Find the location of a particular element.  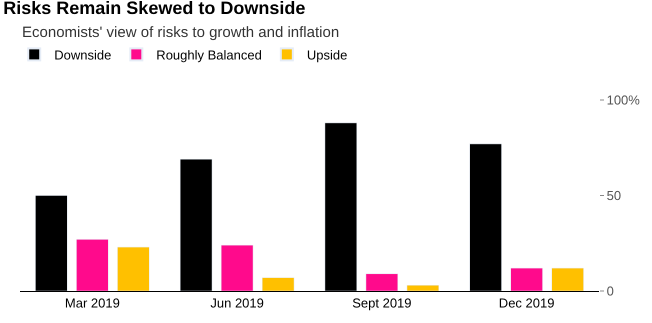

y-tick-label: 100% is located at coordinates (623, 100).